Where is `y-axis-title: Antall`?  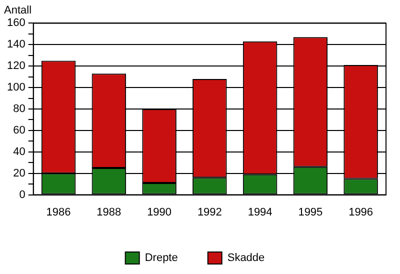
y-axis-title: Antall is located at coordinates (18, 10).